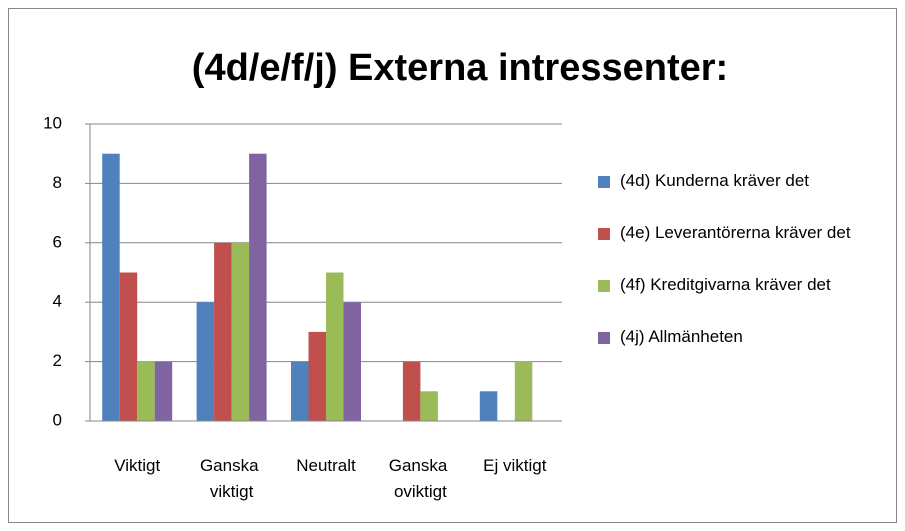 The width and height of the screenshot is (905, 531). What do you see at coordinates (57, 301) in the screenshot?
I see `y-tick-label: 4` at bounding box center [57, 301].